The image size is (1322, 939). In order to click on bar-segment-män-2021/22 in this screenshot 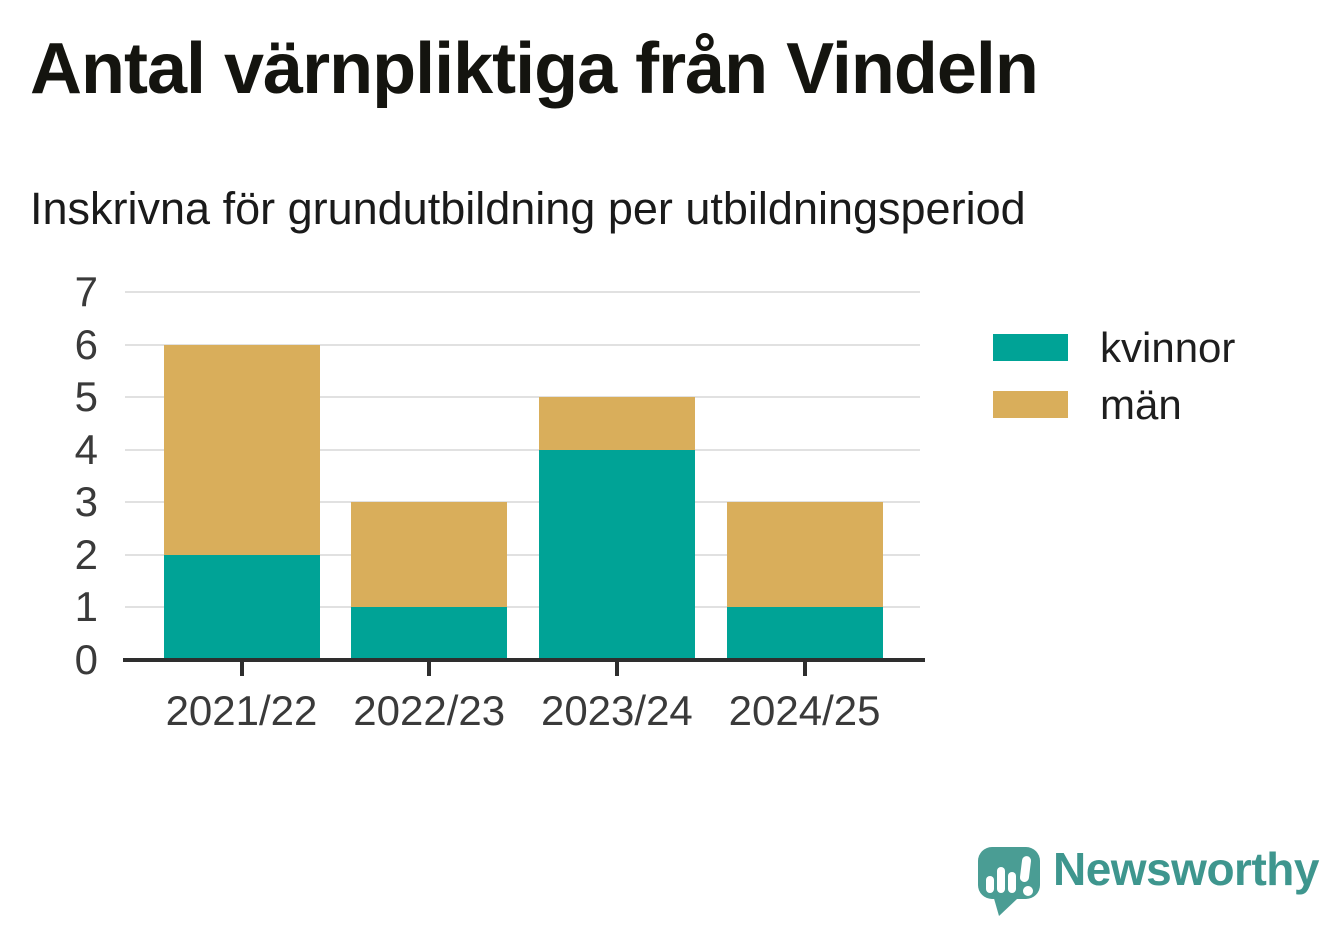, I will do `click(241, 449)`.